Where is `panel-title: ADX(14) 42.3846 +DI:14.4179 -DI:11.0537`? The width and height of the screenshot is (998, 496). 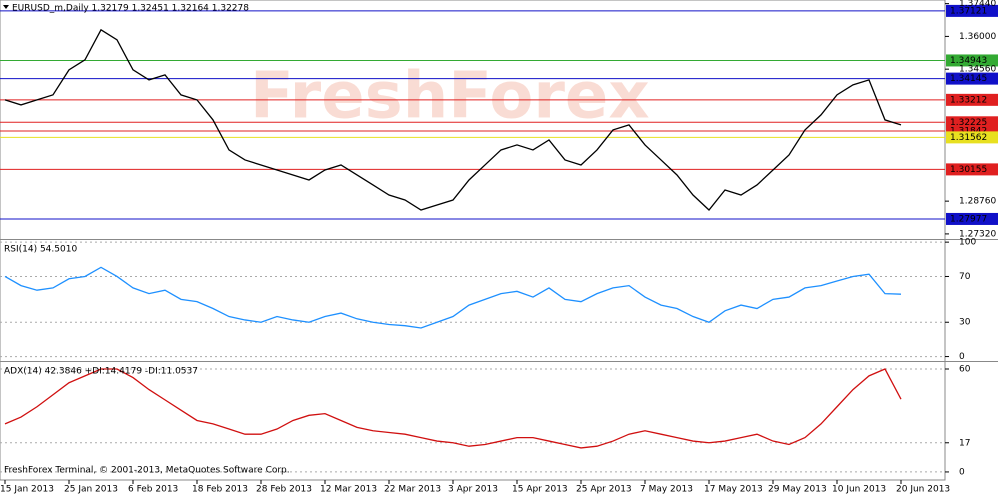 panel-title: ADX(14) 42.3846 +DI:14.4179 -DI:11.0537 is located at coordinates (101, 372).